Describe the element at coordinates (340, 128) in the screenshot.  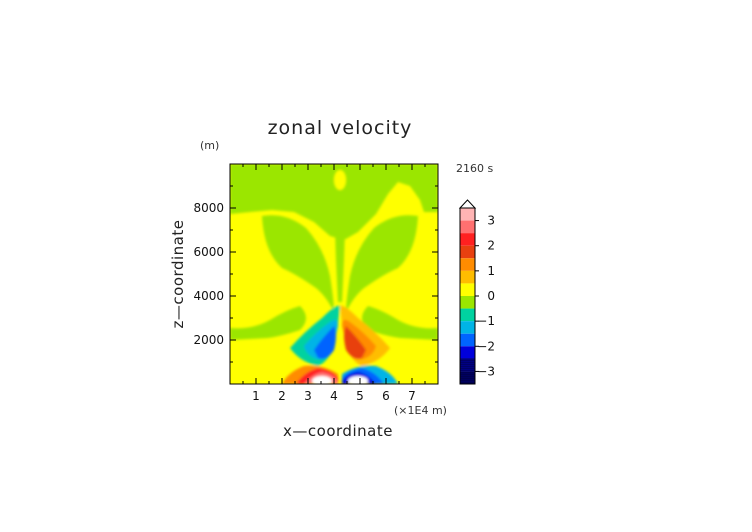
I see `chart-title: zonal velocity` at that location.